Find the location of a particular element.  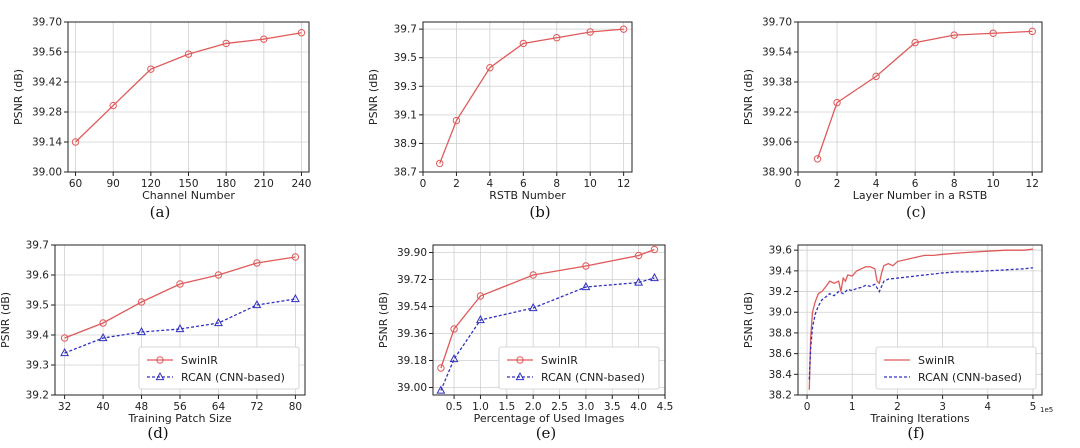

x-axis-label: Training Iterations is located at coordinates (919, 418).